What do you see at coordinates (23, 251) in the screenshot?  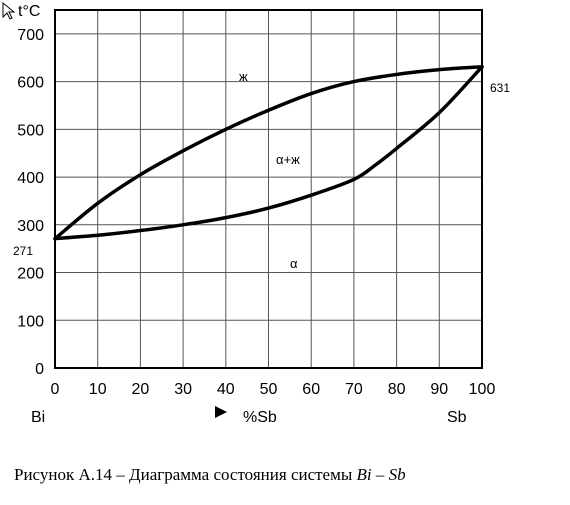 I see `left-melting-point-label: 271` at bounding box center [23, 251].